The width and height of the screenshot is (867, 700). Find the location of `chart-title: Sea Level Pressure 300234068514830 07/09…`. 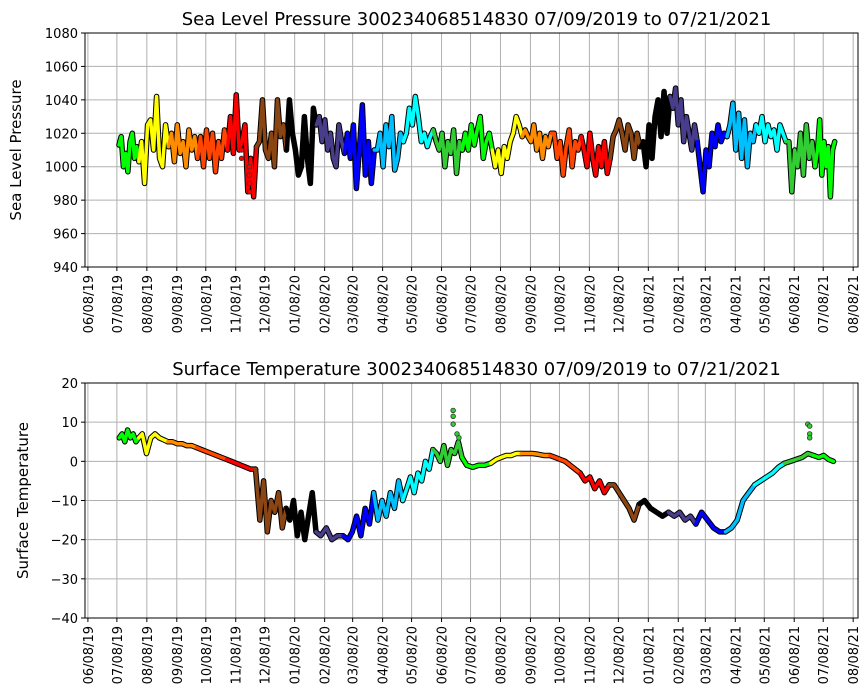

chart-title: Sea Level Pressure 300234068514830 07/09… is located at coordinates (477, 19).